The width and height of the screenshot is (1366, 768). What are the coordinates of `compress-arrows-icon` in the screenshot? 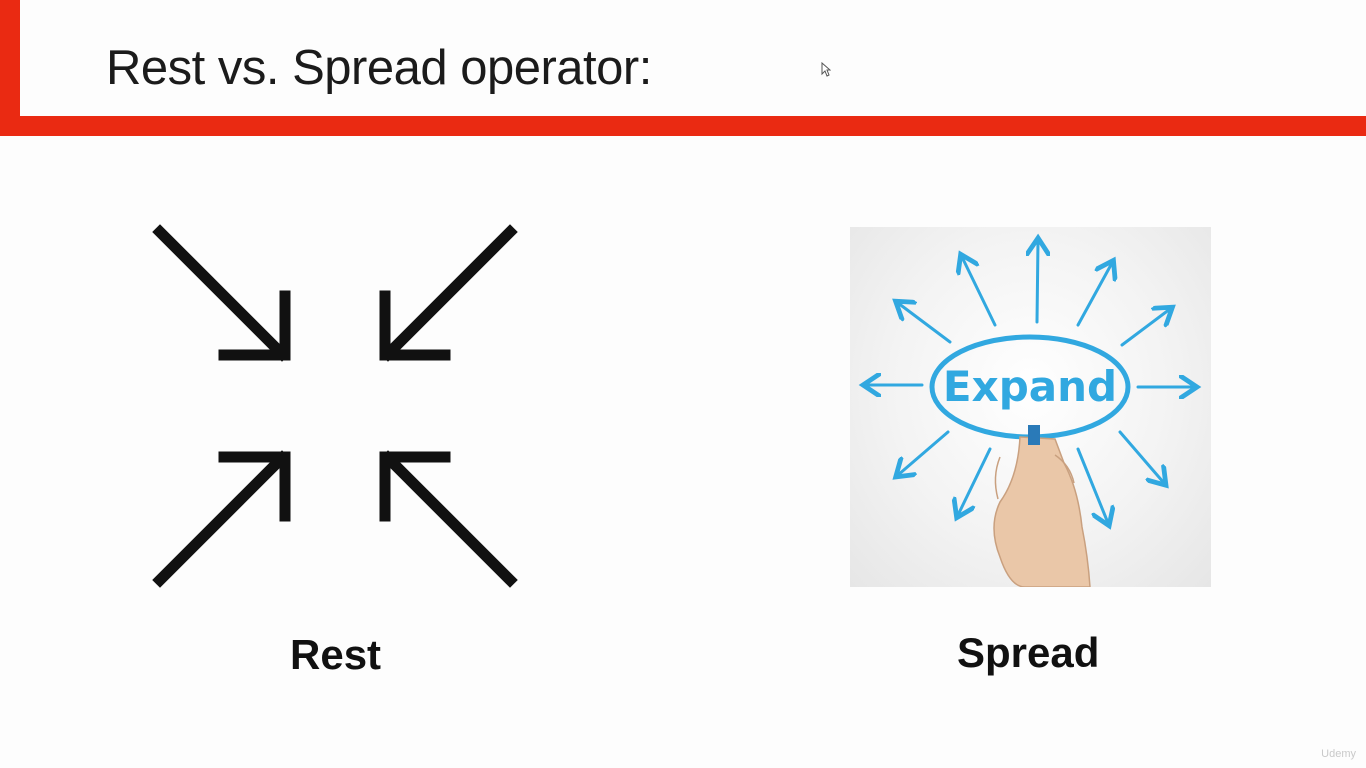 It's located at (335, 406).